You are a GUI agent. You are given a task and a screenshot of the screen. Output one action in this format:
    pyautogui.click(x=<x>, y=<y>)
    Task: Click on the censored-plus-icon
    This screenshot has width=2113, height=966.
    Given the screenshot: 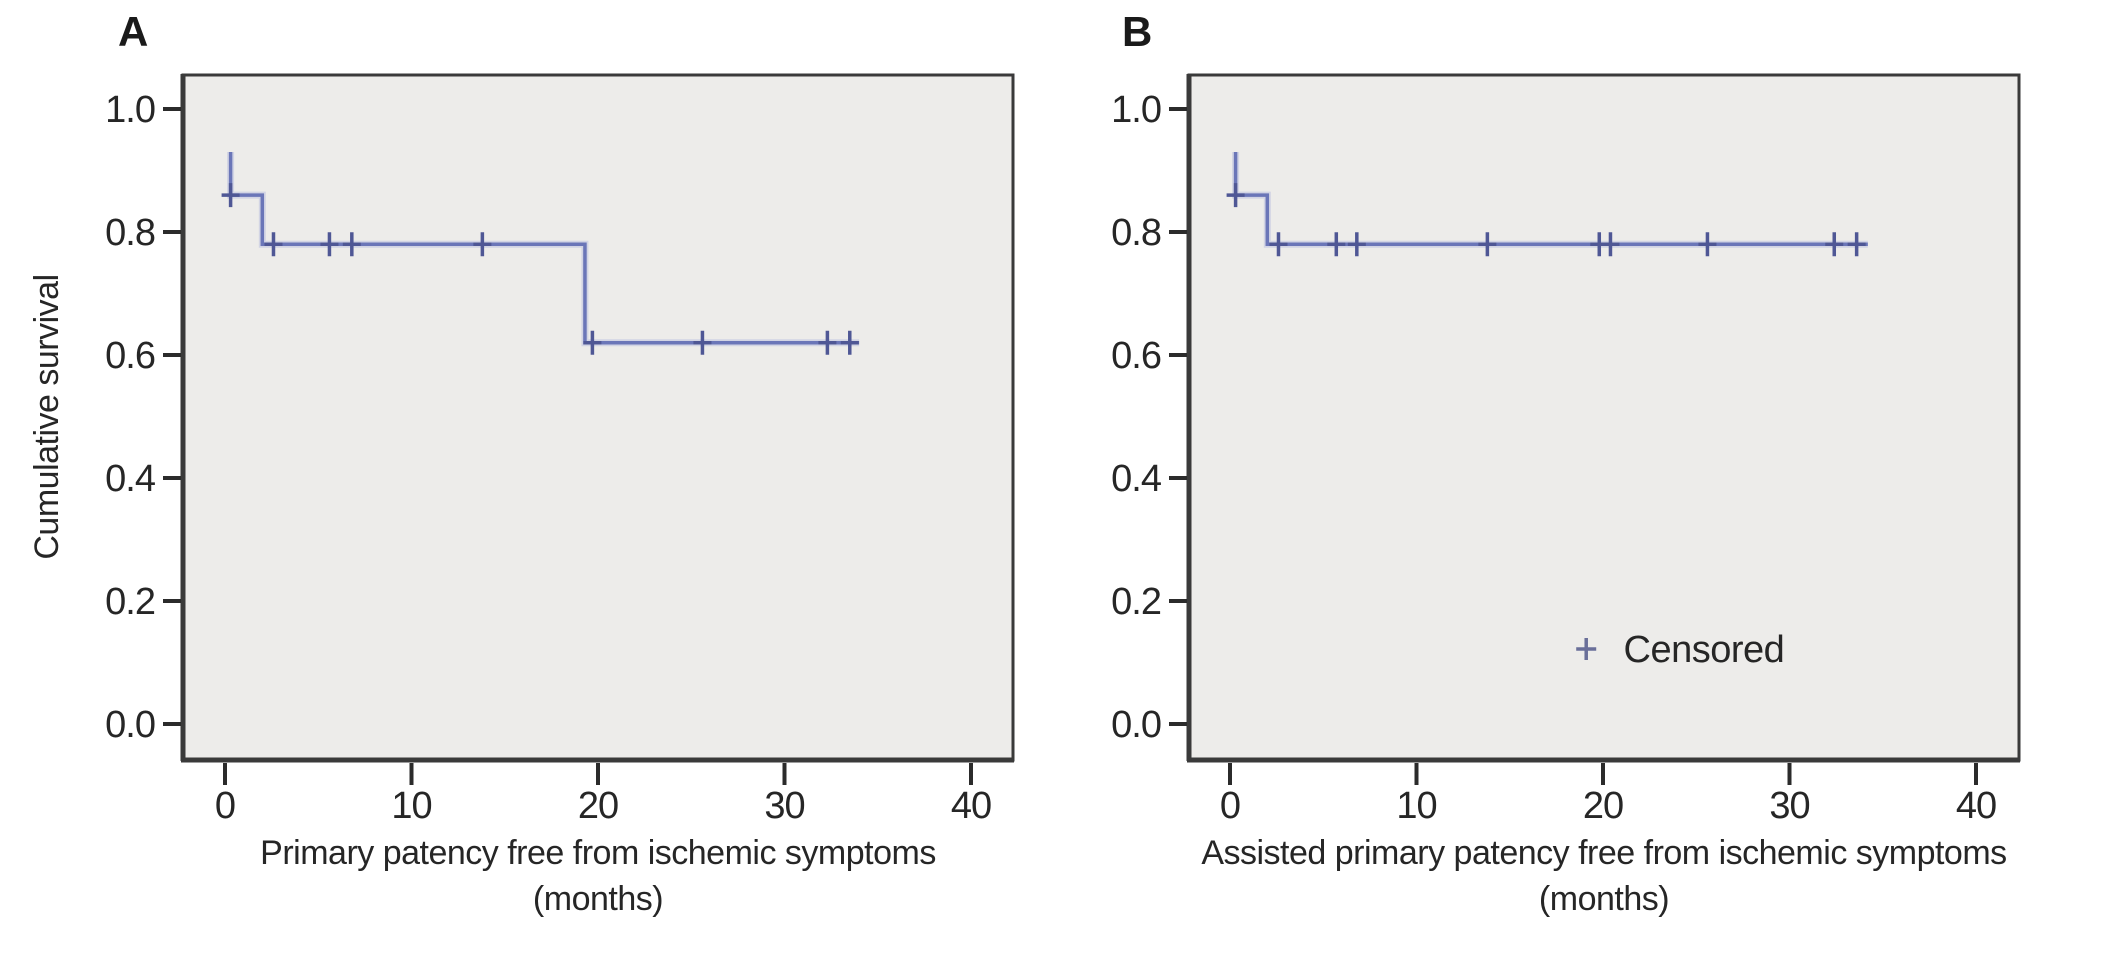 What is the action you would take?
    pyautogui.click(x=1586, y=648)
    